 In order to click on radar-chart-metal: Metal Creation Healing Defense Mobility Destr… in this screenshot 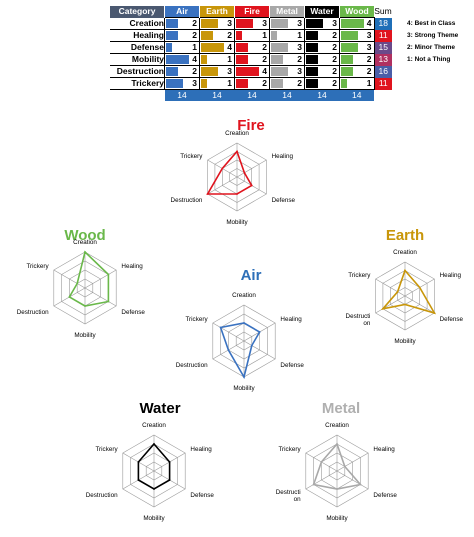, I will do `click(337, 461)`.